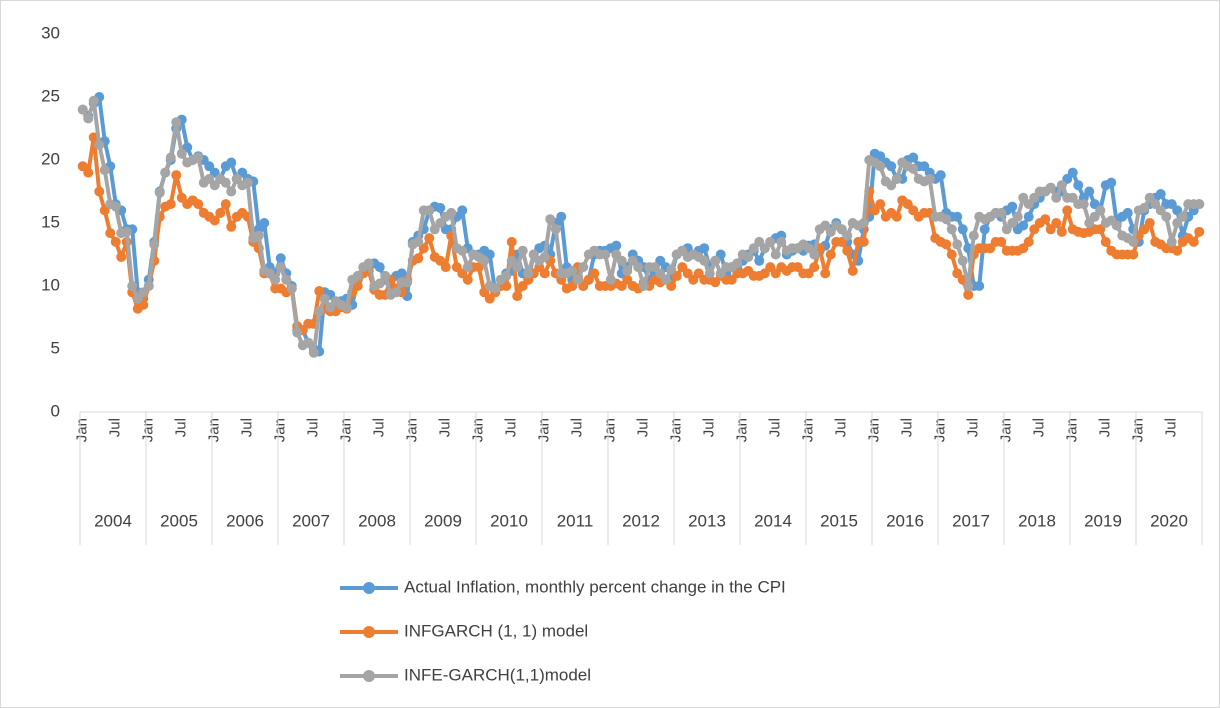 The height and width of the screenshot is (708, 1220). I want to click on y-tick-label: 30, so click(50, 32).